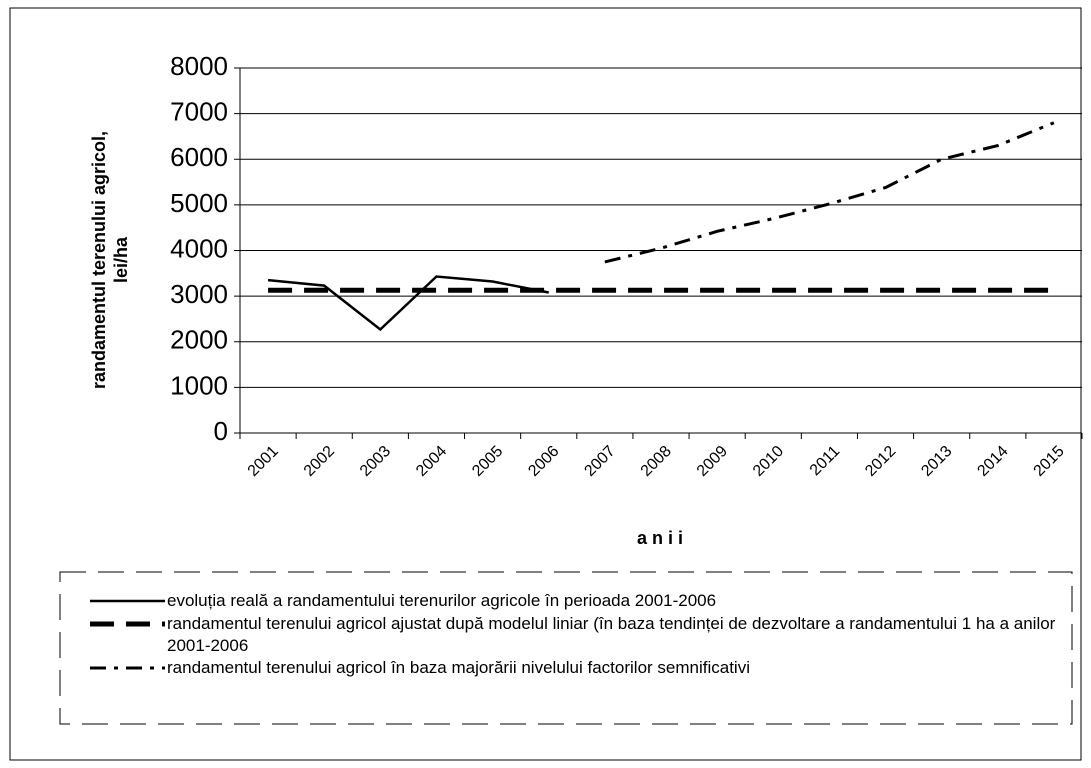  Describe the element at coordinates (825, 461) in the screenshot. I see `x-tick-label: 2011` at that location.